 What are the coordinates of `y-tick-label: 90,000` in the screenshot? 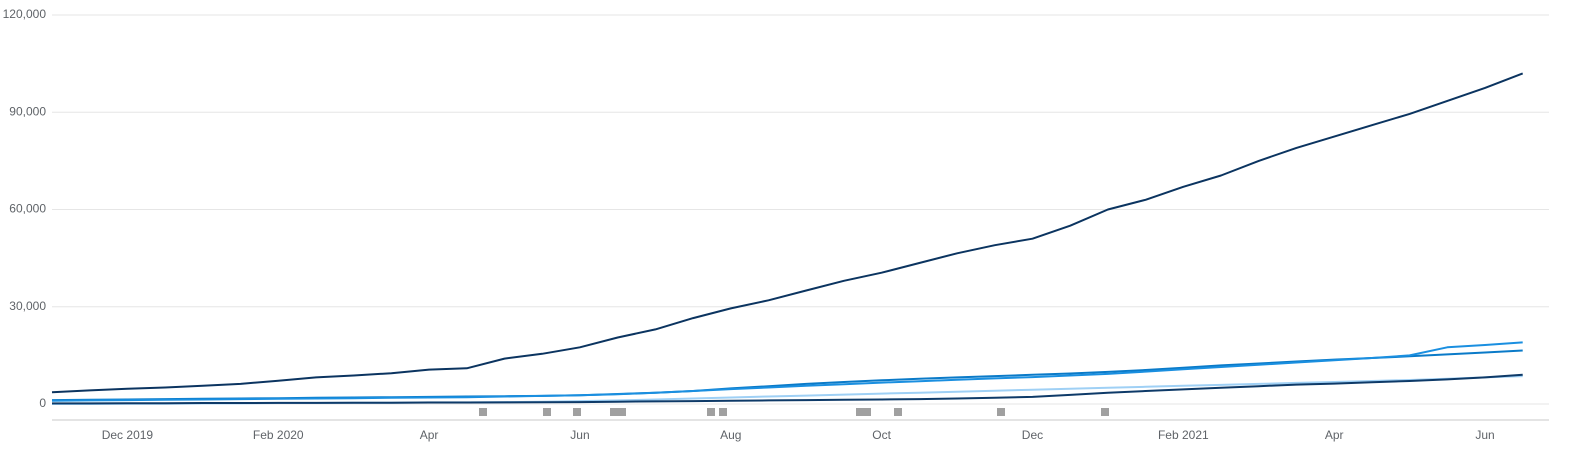 It's located at (27, 111).